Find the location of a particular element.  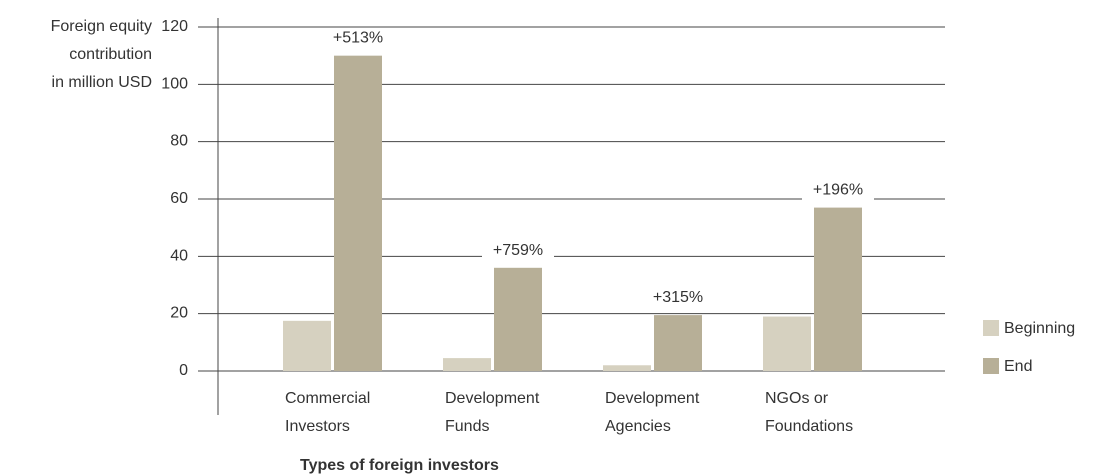

y-tick-label: 120 is located at coordinates (174, 26).